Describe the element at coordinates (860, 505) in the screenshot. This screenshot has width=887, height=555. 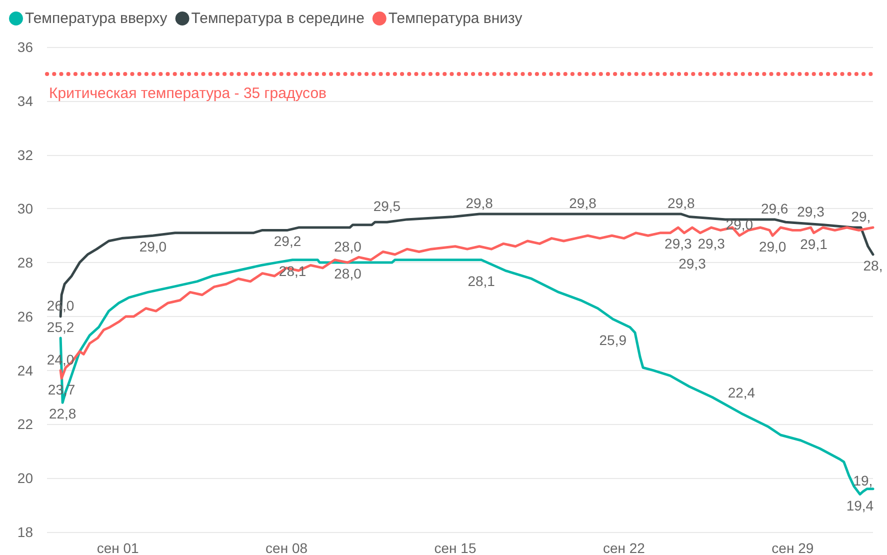
I see `data-label: 19,4` at that location.